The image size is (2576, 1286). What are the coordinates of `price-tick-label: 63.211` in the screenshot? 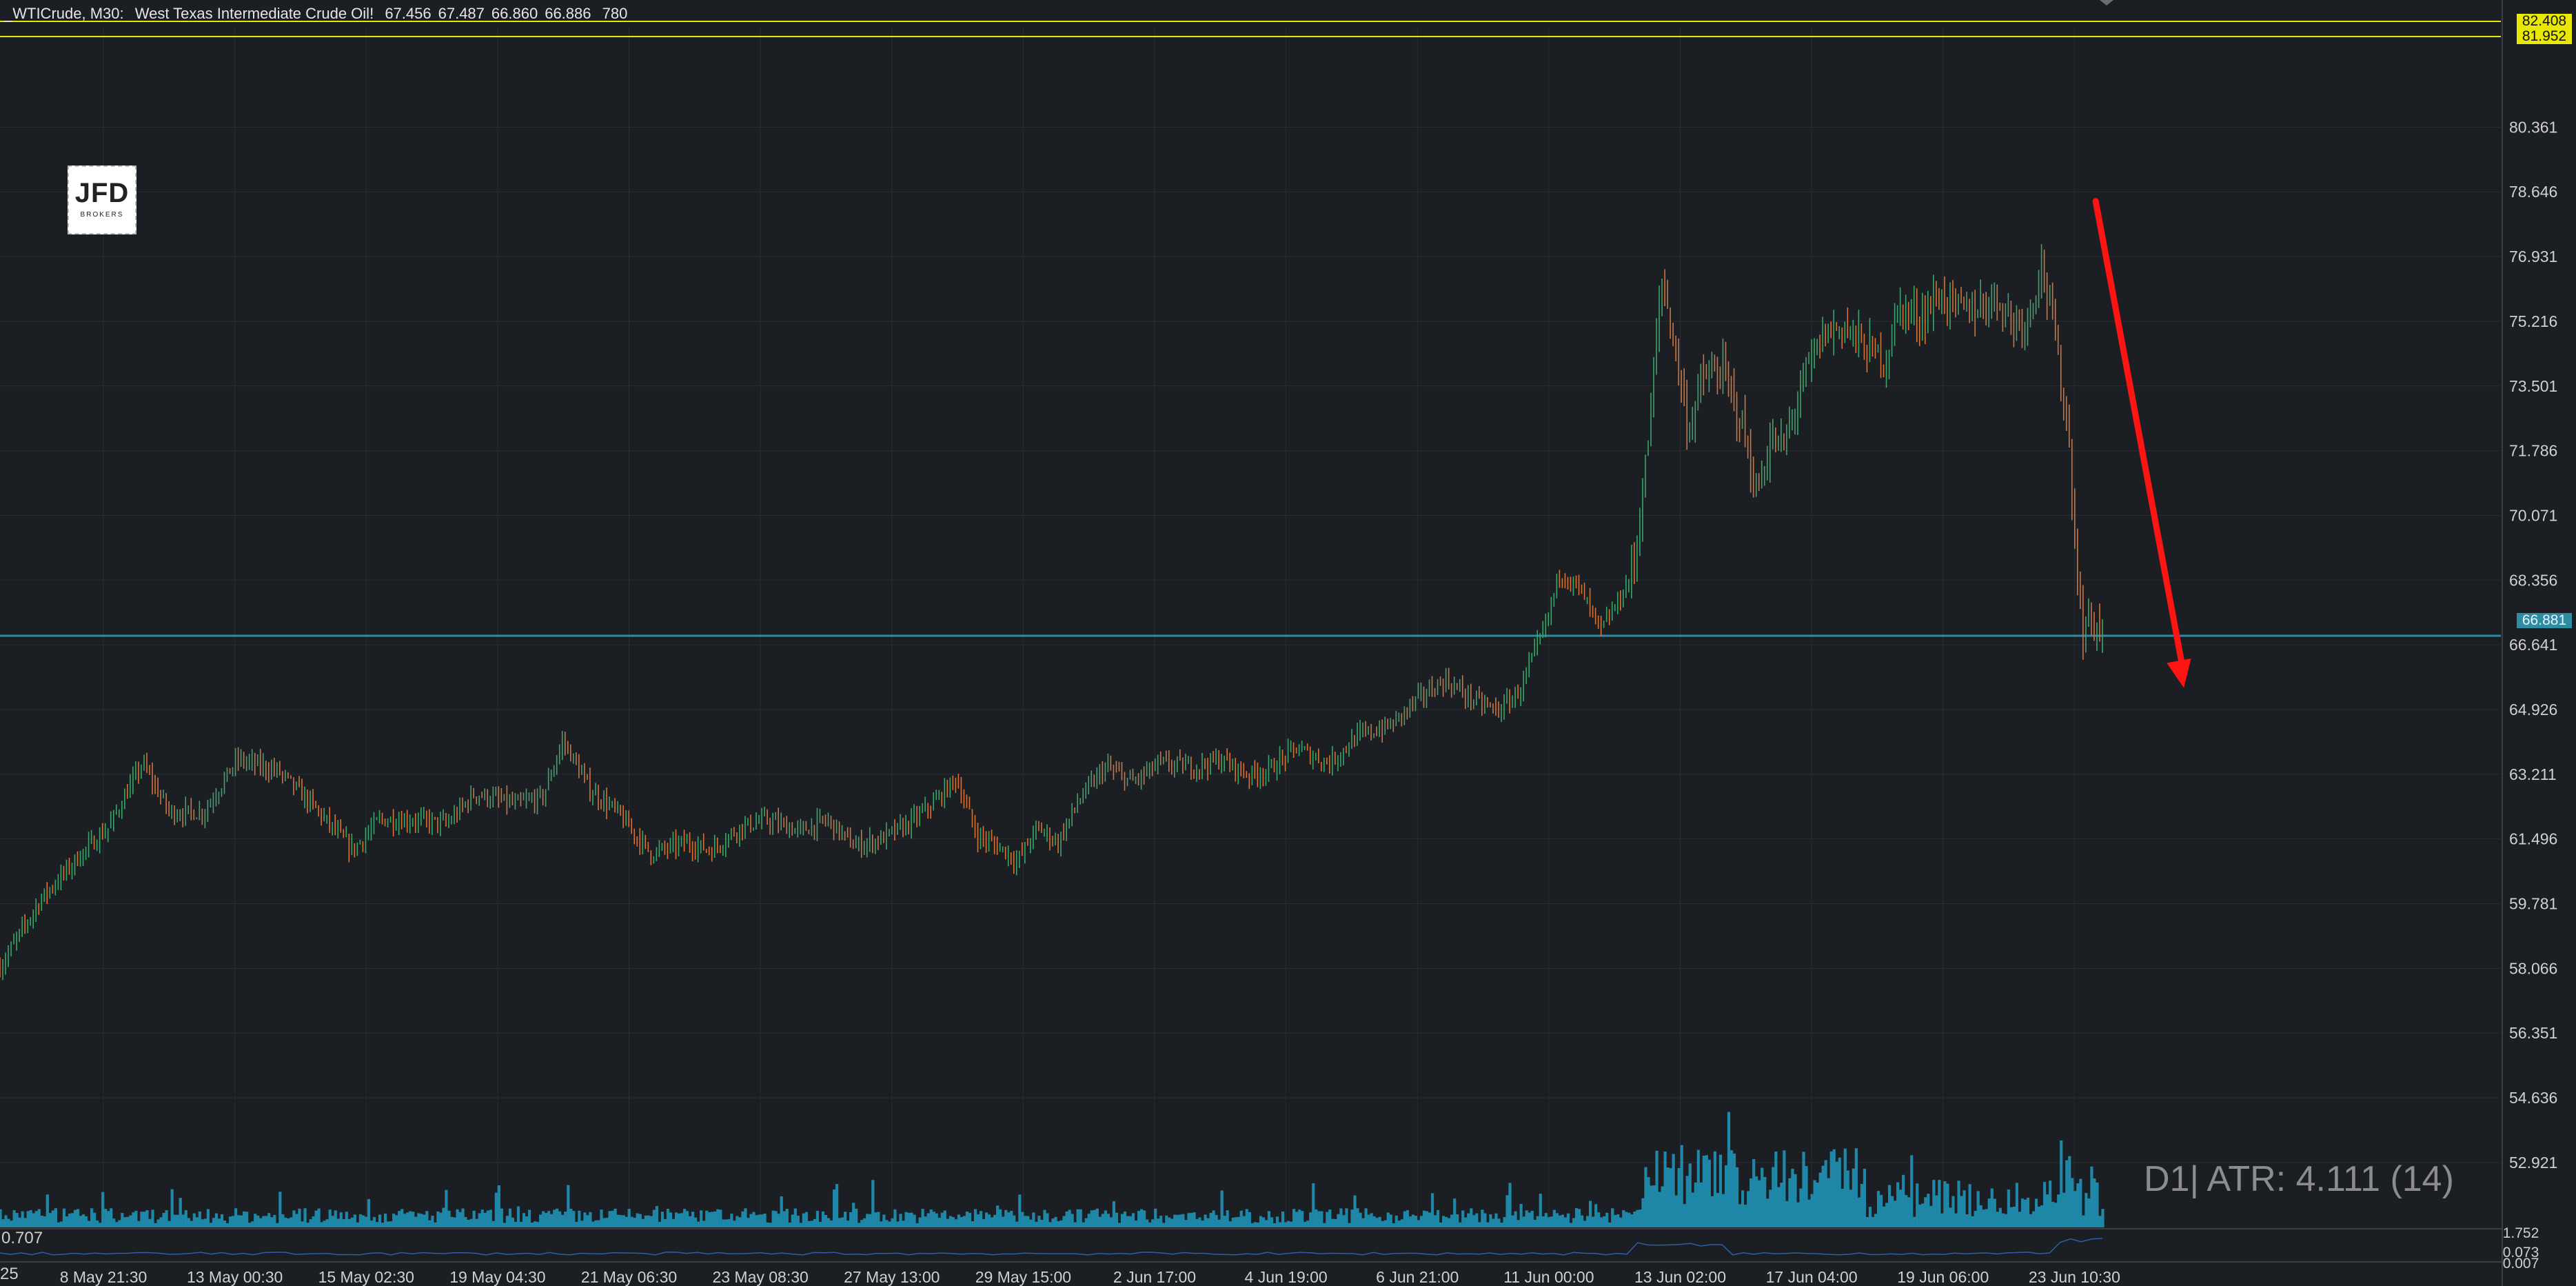 It's located at (2533, 774).